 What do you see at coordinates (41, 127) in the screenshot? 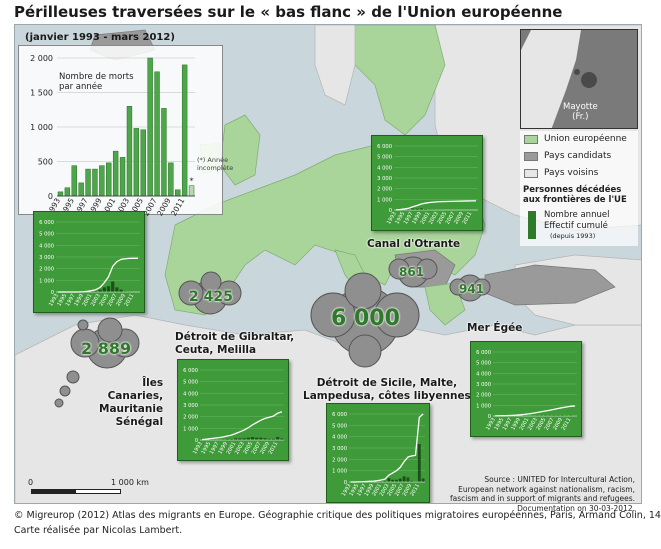
I see `y-tick-label: 1 000` at bounding box center [41, 127].